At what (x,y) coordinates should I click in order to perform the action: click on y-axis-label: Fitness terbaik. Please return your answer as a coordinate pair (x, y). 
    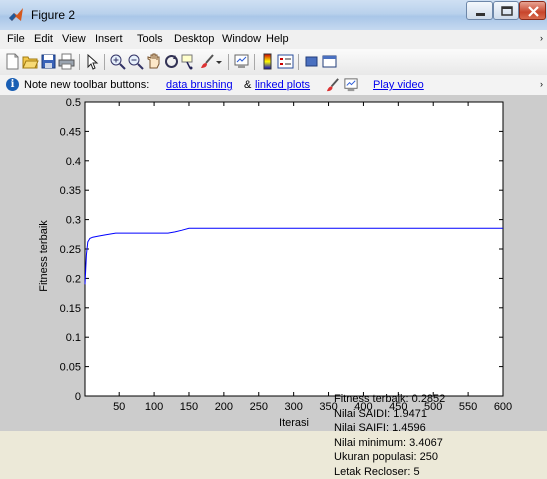
    Looking at the image, I should click on (44, 256).